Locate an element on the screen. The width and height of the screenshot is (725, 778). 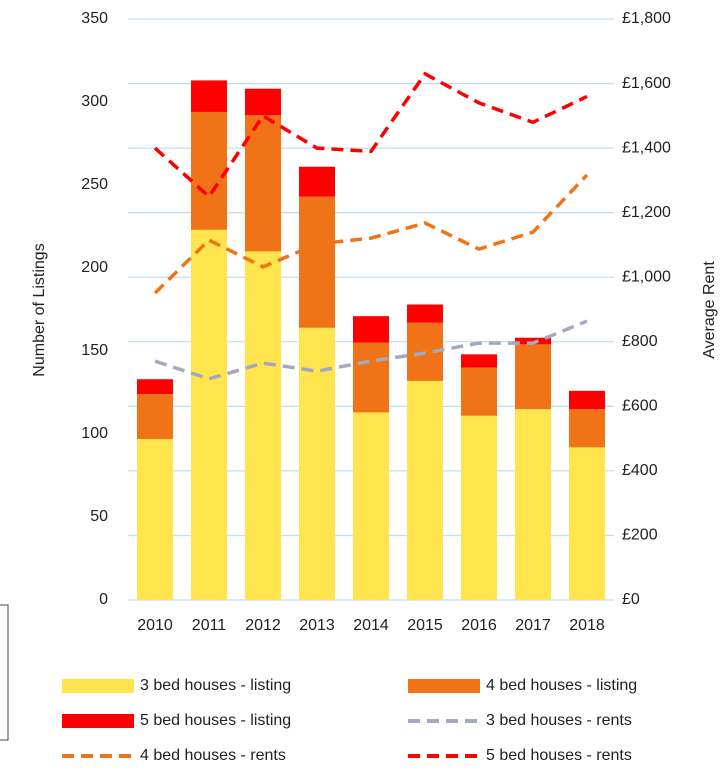
x-tick-label: 2013 is located at coordinates (317, 625).